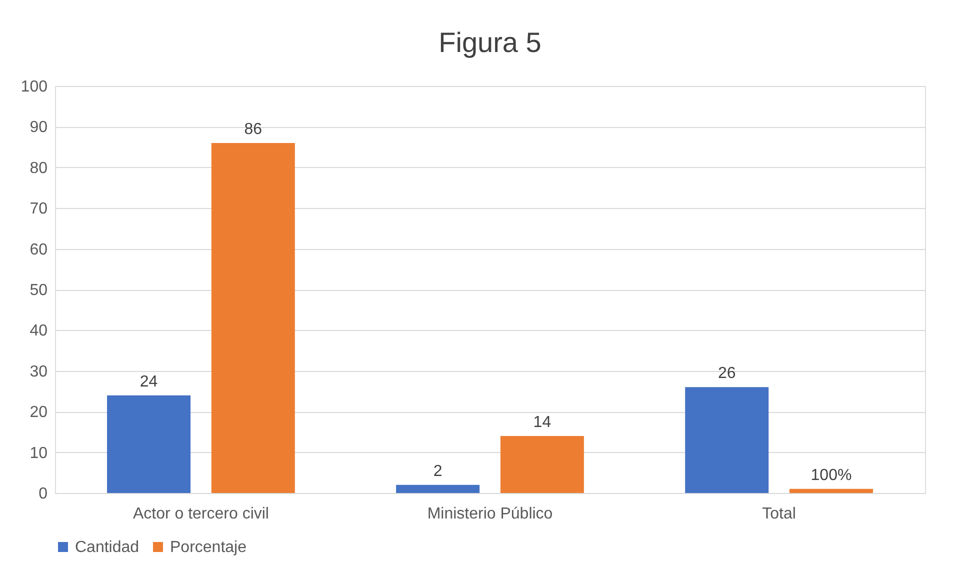 The width and height of the screenshot is (956, 585). What do you see at coordinates (208, 547) in the screenshot?
I see `legend-label: Porcentaje` at bounding box center [208, 547].